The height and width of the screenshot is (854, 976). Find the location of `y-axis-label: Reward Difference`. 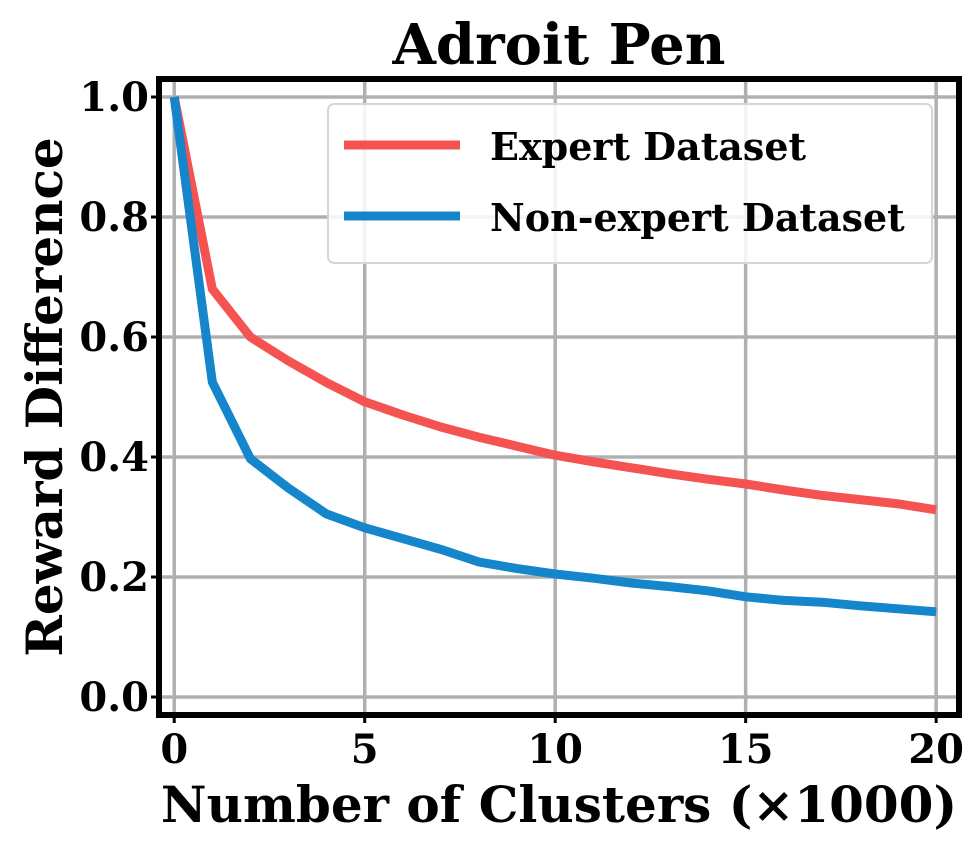

y-axis-label: Reward Difference is located at coordinates (44, 396).